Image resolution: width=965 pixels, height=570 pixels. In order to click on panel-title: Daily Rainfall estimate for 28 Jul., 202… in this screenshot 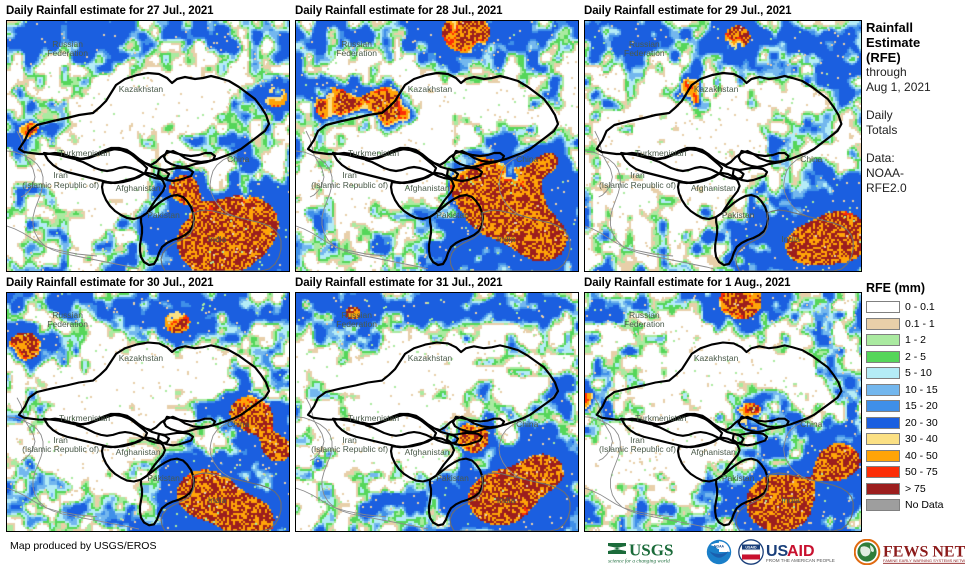, I will do `click(399, 11)`.